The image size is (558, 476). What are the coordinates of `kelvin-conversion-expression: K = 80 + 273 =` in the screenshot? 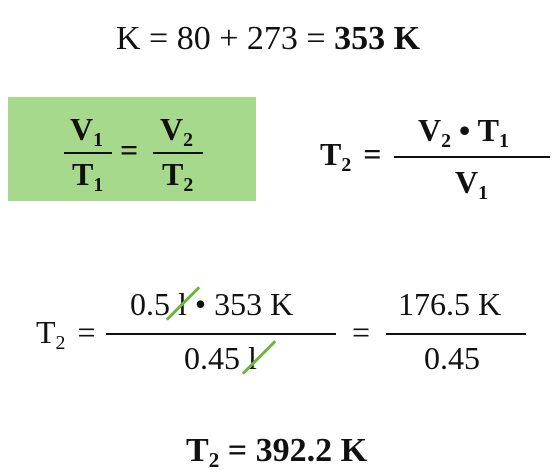 It's located at (225, 38).